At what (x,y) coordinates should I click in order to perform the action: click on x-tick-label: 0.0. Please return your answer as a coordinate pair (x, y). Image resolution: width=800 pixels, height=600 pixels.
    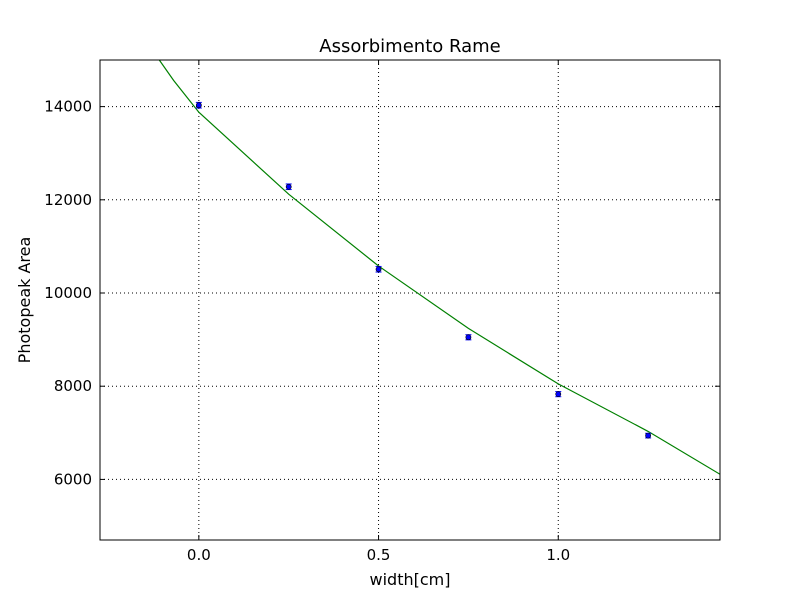
    Looking at the image, I should click on (199, 555).